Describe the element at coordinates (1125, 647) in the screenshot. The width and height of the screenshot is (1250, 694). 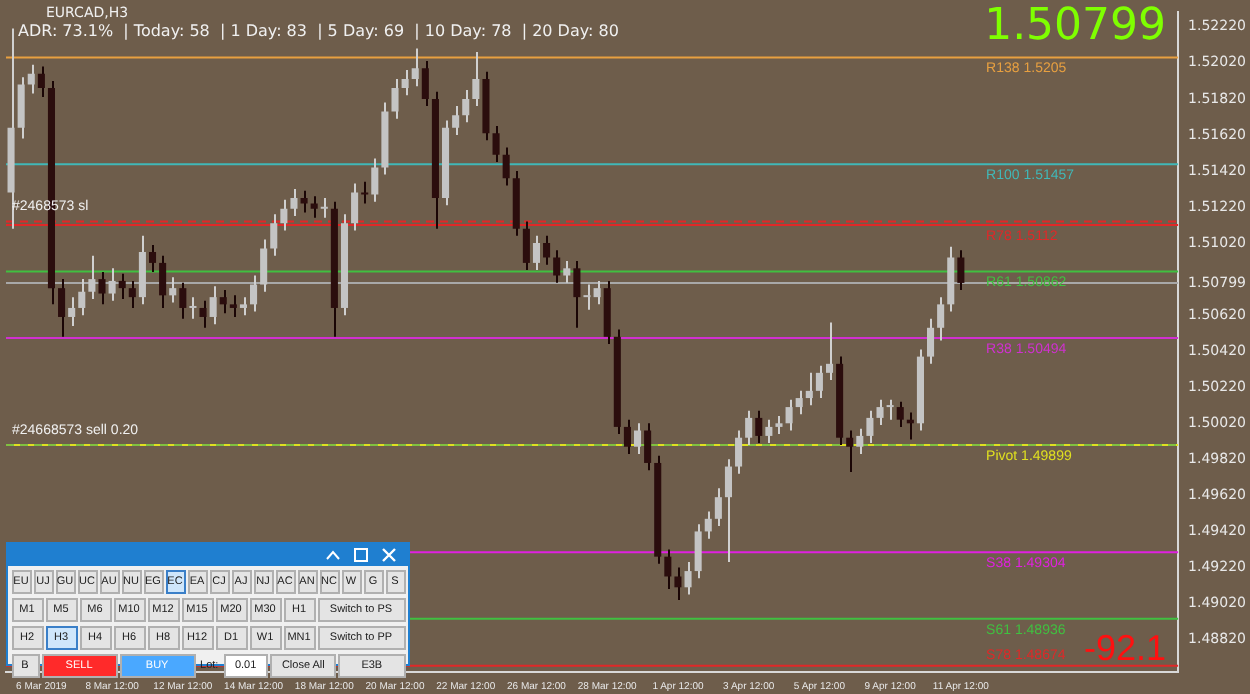
I see `annotation: -92.1` at that location.